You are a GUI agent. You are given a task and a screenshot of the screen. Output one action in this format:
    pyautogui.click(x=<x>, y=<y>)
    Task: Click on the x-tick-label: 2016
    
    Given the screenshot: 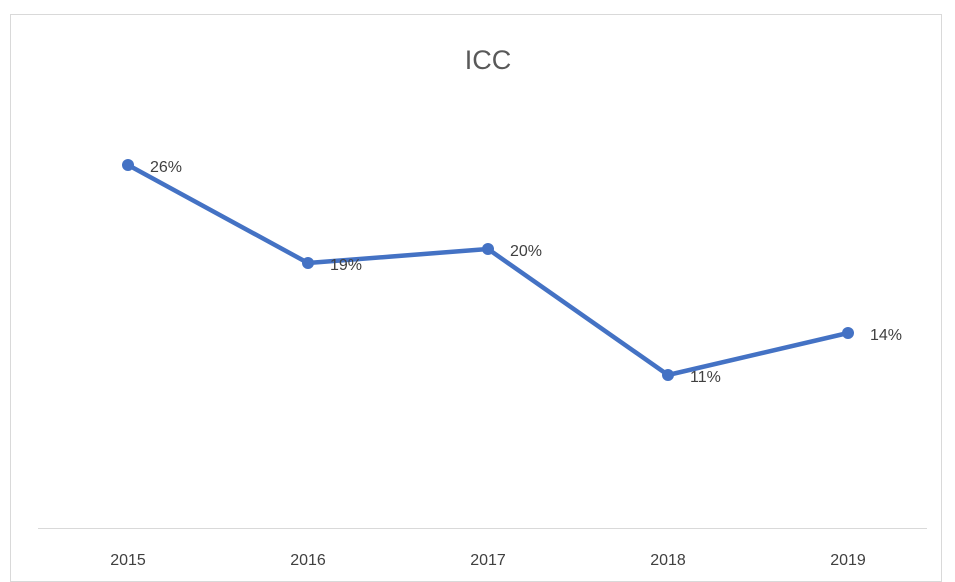 What is the action you would take?
    pyautogui.click(x=308, y=560)
    